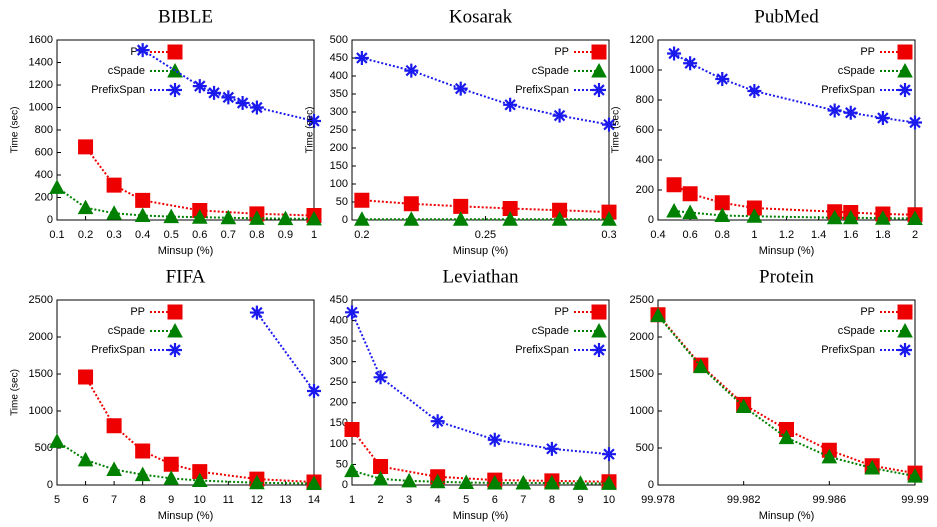 This screenshot has width=937, height=527. I want to click on chart-title: PubMed, so click(786, 16).